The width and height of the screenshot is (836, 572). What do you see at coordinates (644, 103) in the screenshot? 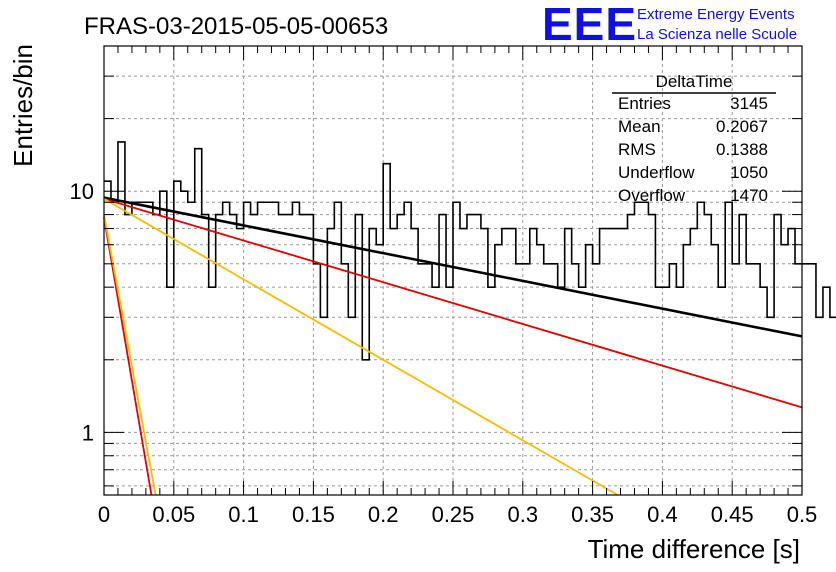
I see `stats-label-entries: Entries` at bounding box center [644, 103].